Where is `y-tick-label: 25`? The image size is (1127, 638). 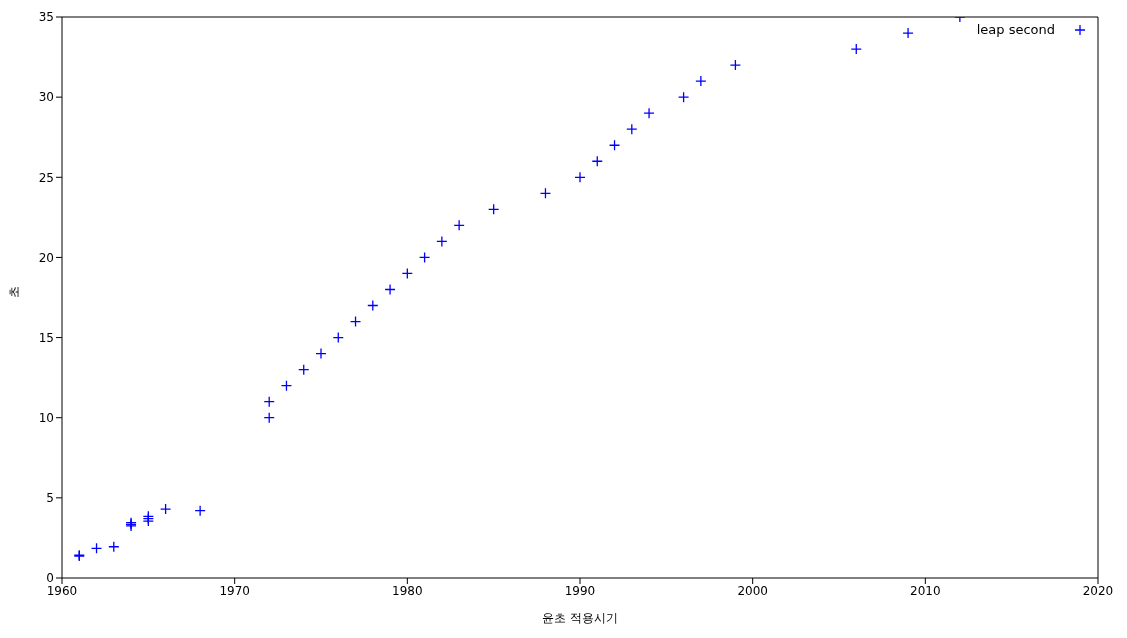
y-tick-label: 25 is located at coordinates (46, 177).